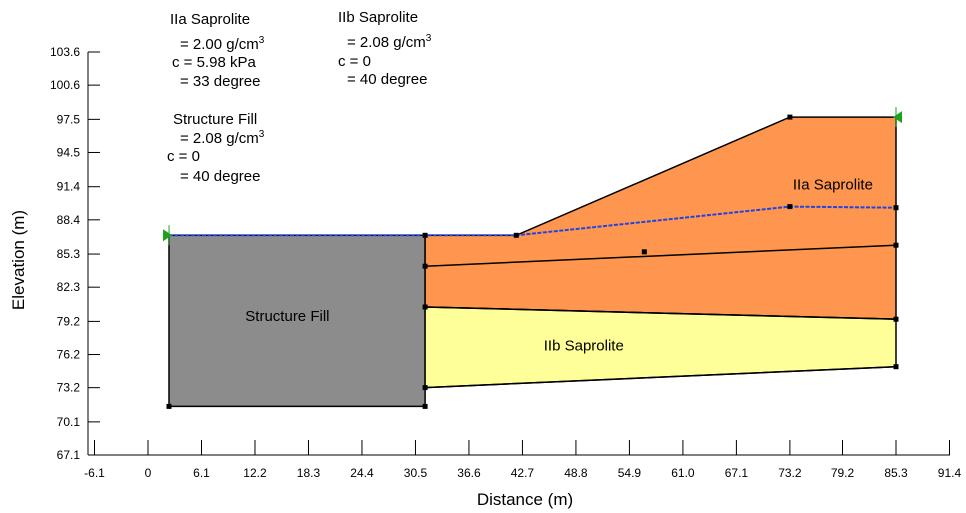 The width and height of the screenshot is (966, 513). I want to click on y-tick-label: 79.2, so click(69, 321).